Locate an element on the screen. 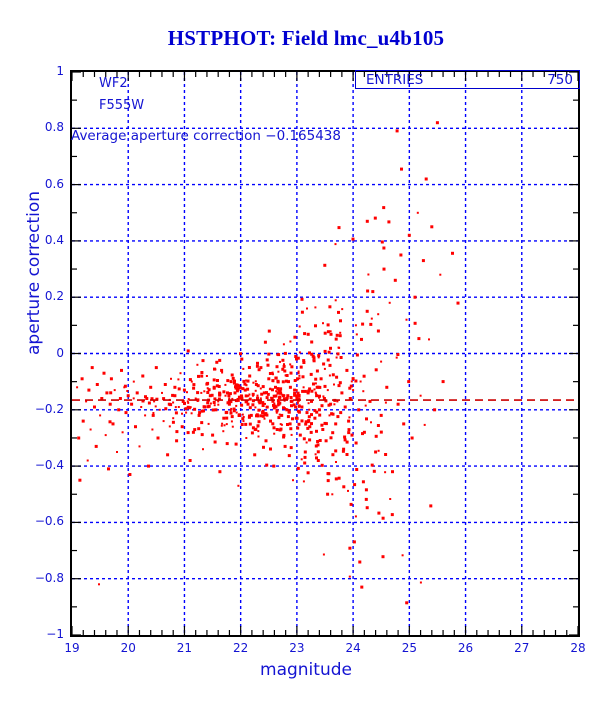 This screenshot has height=709, width=612. y-tick-label: 0.4 is located at coordinates (54, 239).